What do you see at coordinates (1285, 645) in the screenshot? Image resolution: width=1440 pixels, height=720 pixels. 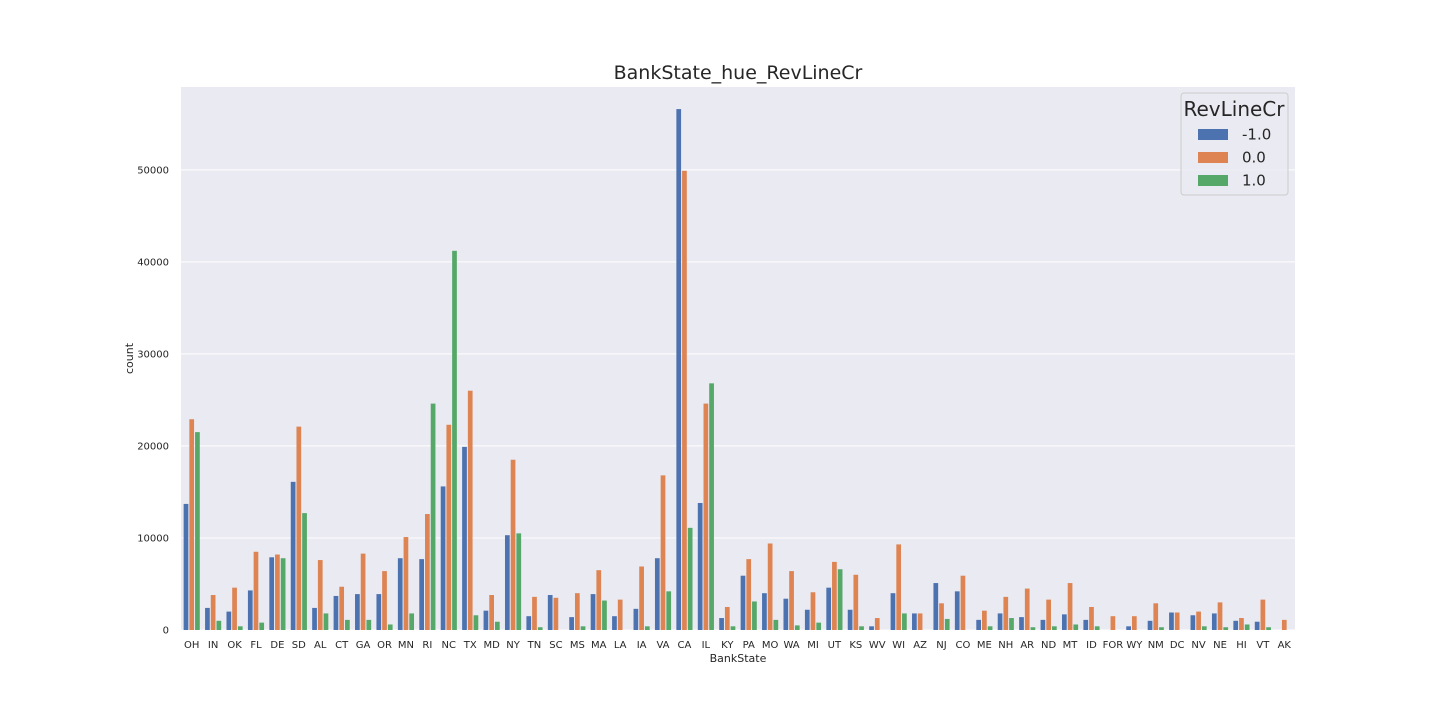 I see `x-tick-label: AK` at bounding box center [1285, 645].